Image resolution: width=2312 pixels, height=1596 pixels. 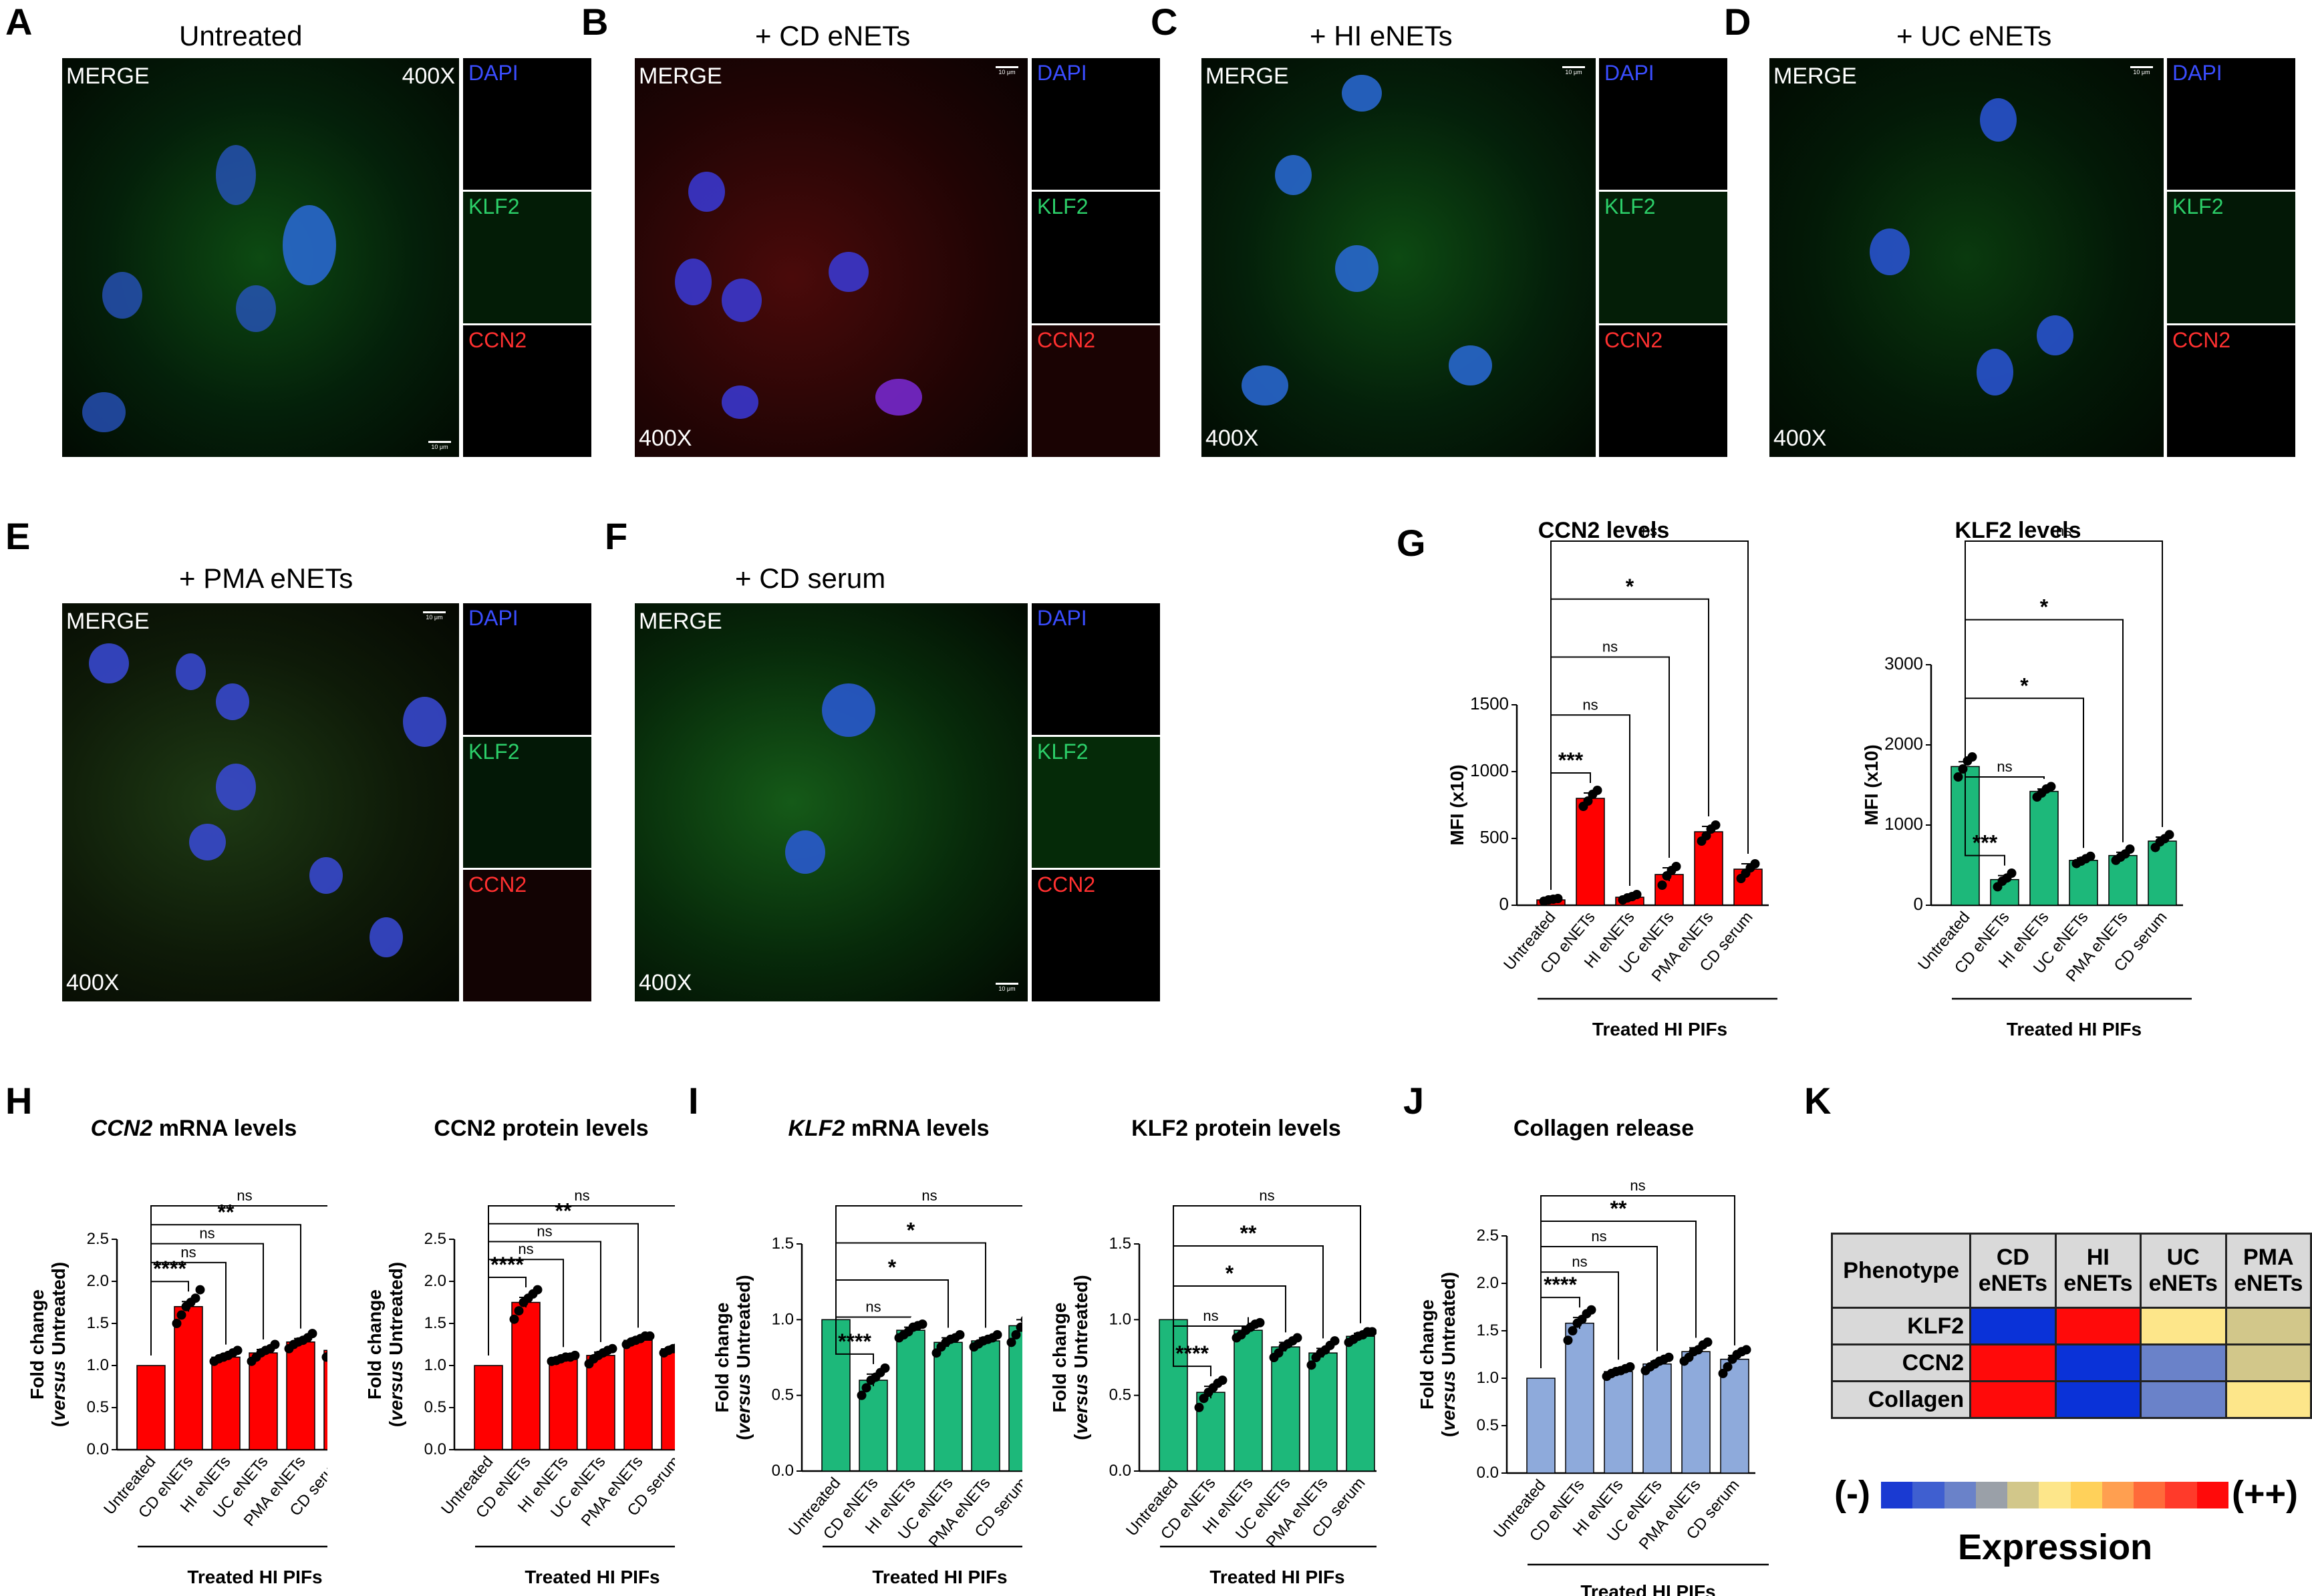 I want to click on y-tick-label: 2.5, so click(x=98, y=1239).